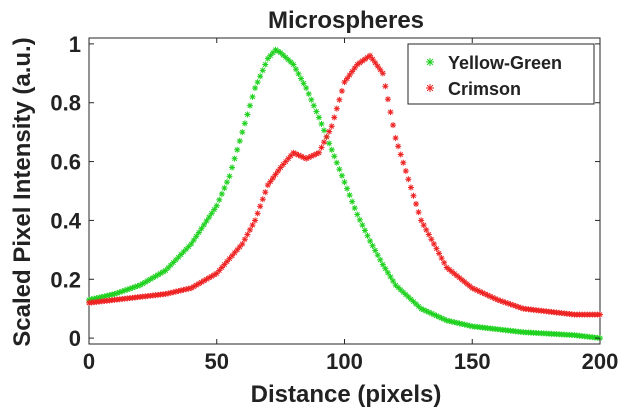 Image resolution: width=628 pixels, height=411 pixels. What do you see at coordinates (65, 220) in the screenshot?
I see `y-tick-label: 0.4` at bounding box center [65, 220].